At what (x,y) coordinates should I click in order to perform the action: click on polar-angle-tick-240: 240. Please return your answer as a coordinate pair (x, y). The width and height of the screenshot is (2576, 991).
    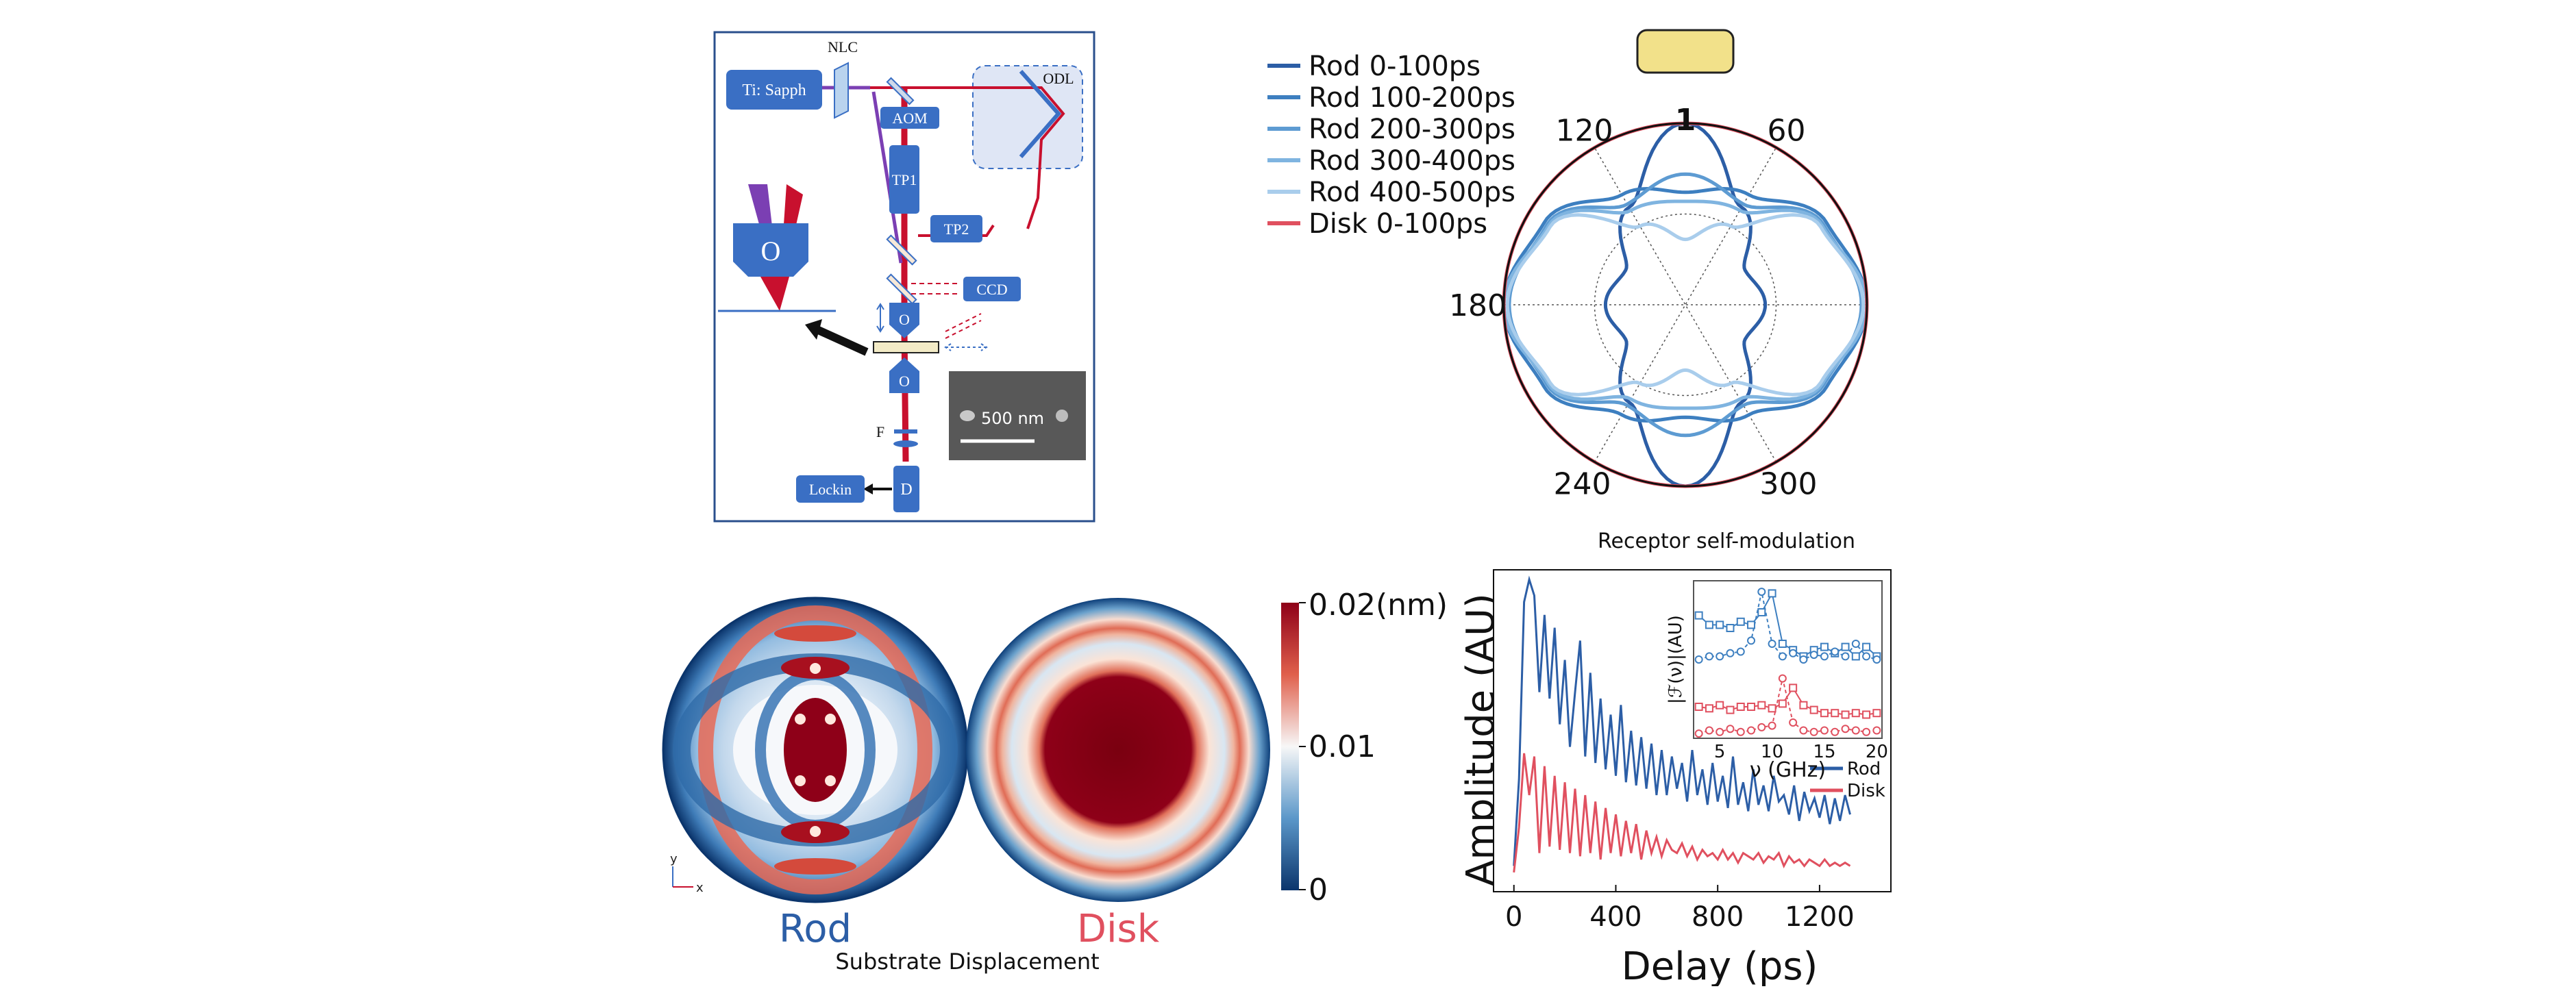
    Looking at the image, I should click on (1582, 485).